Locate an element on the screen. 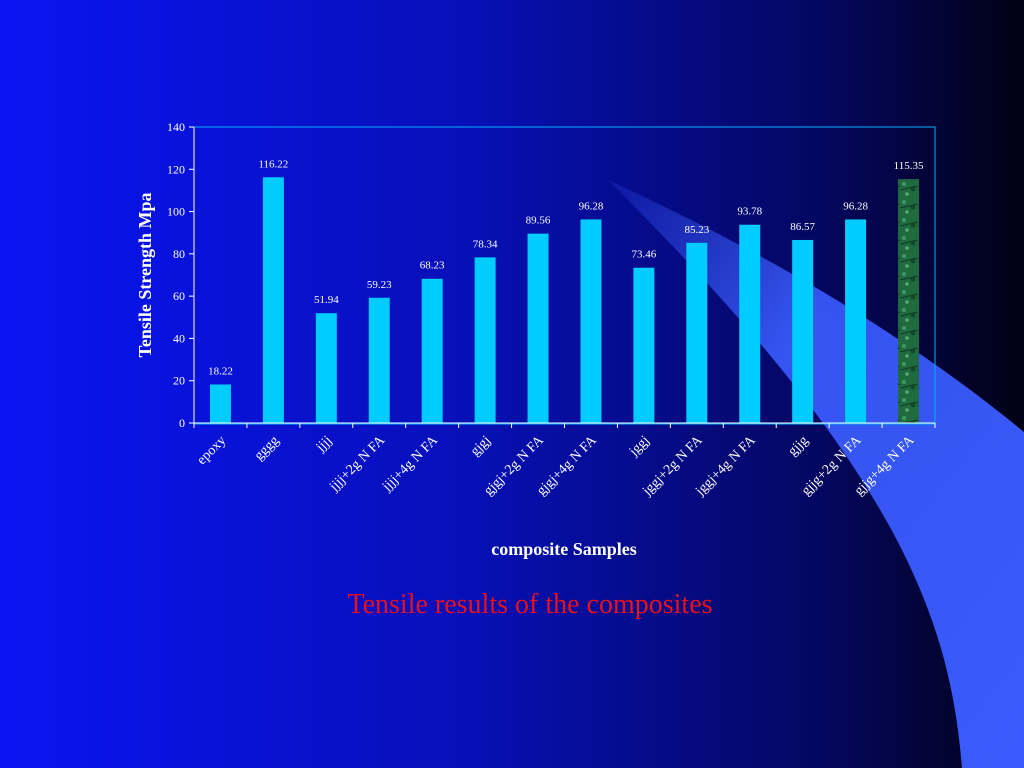 The height and width of the screenshot is (768, 1024). y-axis-title: Tensile Strength Mpa is located at coordinates (145, 274).